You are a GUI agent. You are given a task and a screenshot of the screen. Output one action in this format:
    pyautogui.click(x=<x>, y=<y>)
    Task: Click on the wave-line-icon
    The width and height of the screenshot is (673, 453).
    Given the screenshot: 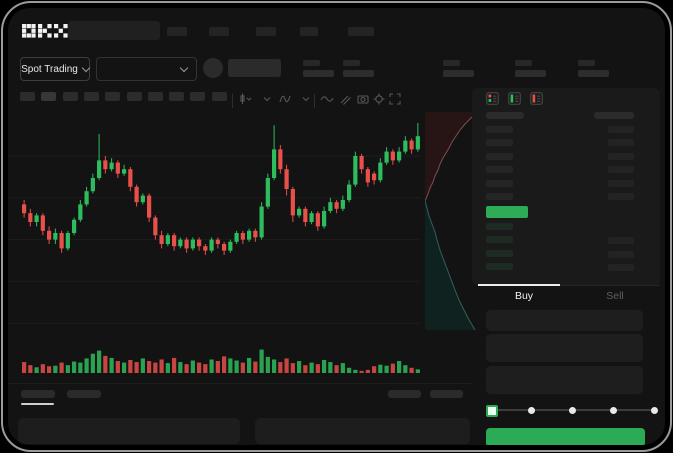 What is the action you would take?
    pyautogui.click(x=327, y=99)
    